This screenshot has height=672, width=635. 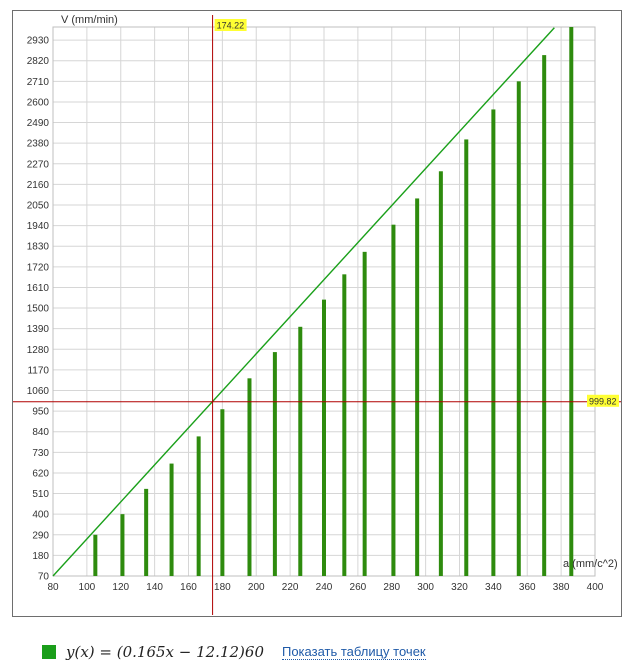 I want to click on x-tick-label: 80, so click(x=53, y=587).